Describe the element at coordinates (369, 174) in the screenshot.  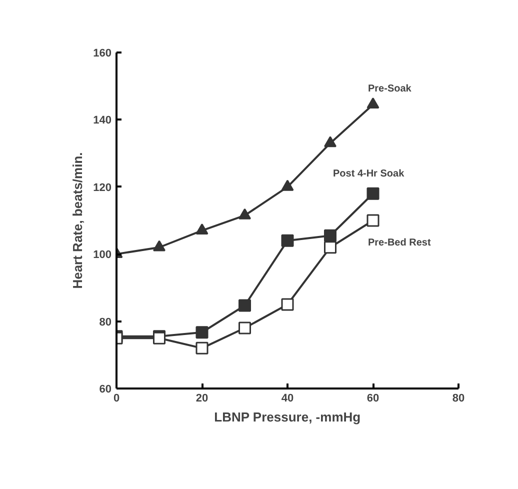
I see `series-label: Post 4-Hr Soak` at that location.